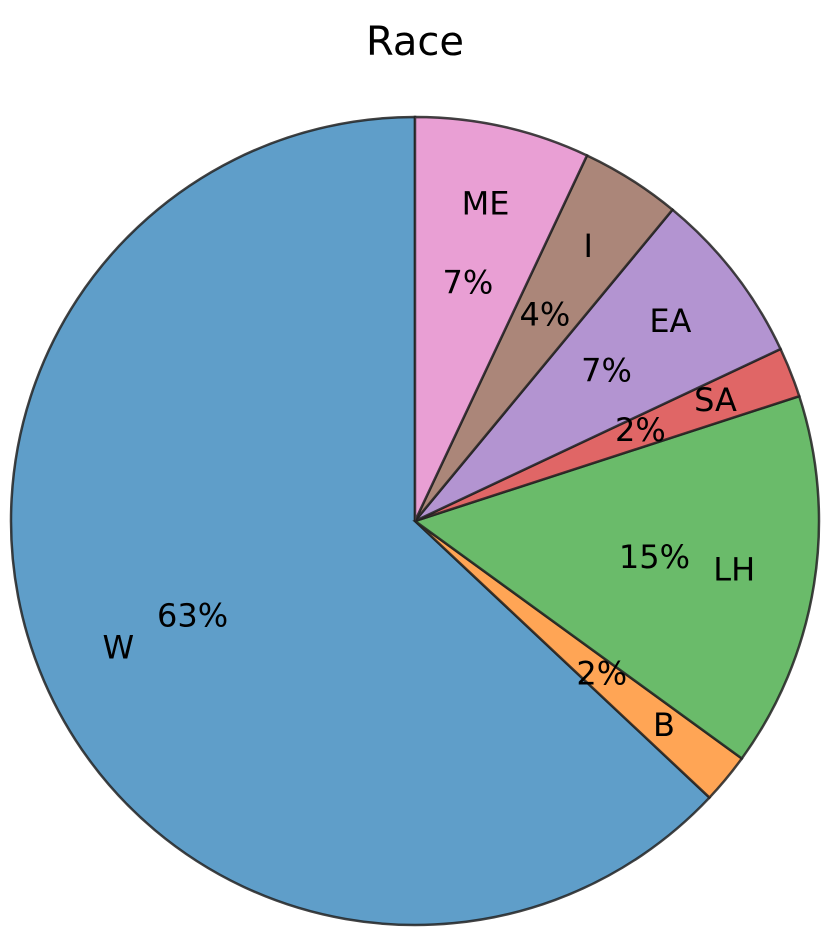 The width and height of the screenshot is (831, 947). What do you see at coordinates (192, 615) in the screenshot?
I see `value-label: 63%` at bounding box center [192, 615].